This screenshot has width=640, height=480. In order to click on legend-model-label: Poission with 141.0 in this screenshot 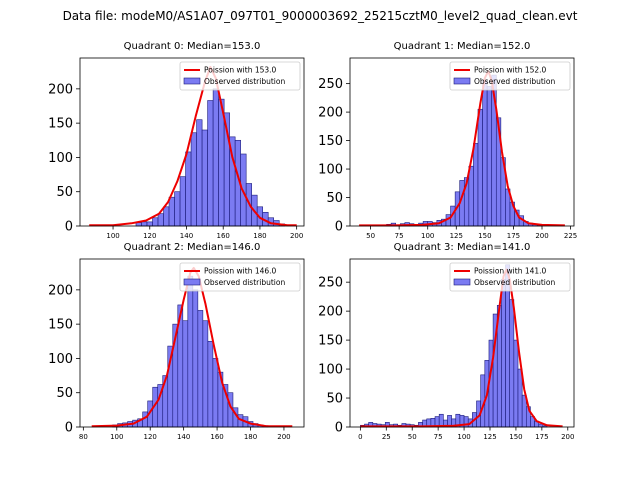, I will do `click(510, 271)`.